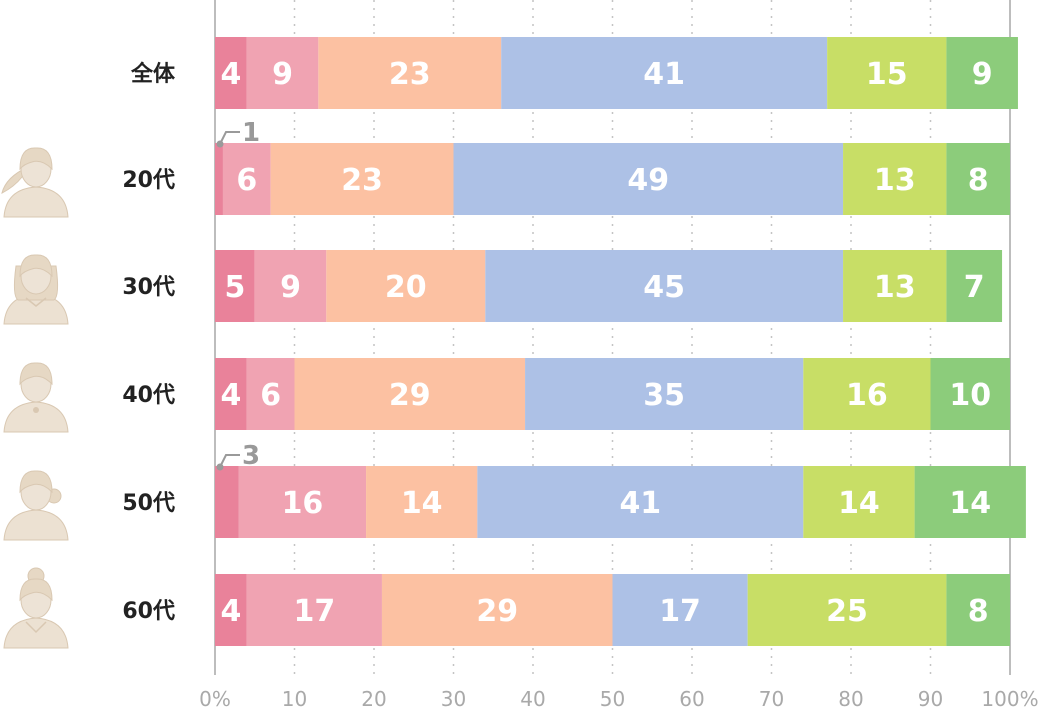  I want to click on bar-value-label: 7, so click(974, 287).